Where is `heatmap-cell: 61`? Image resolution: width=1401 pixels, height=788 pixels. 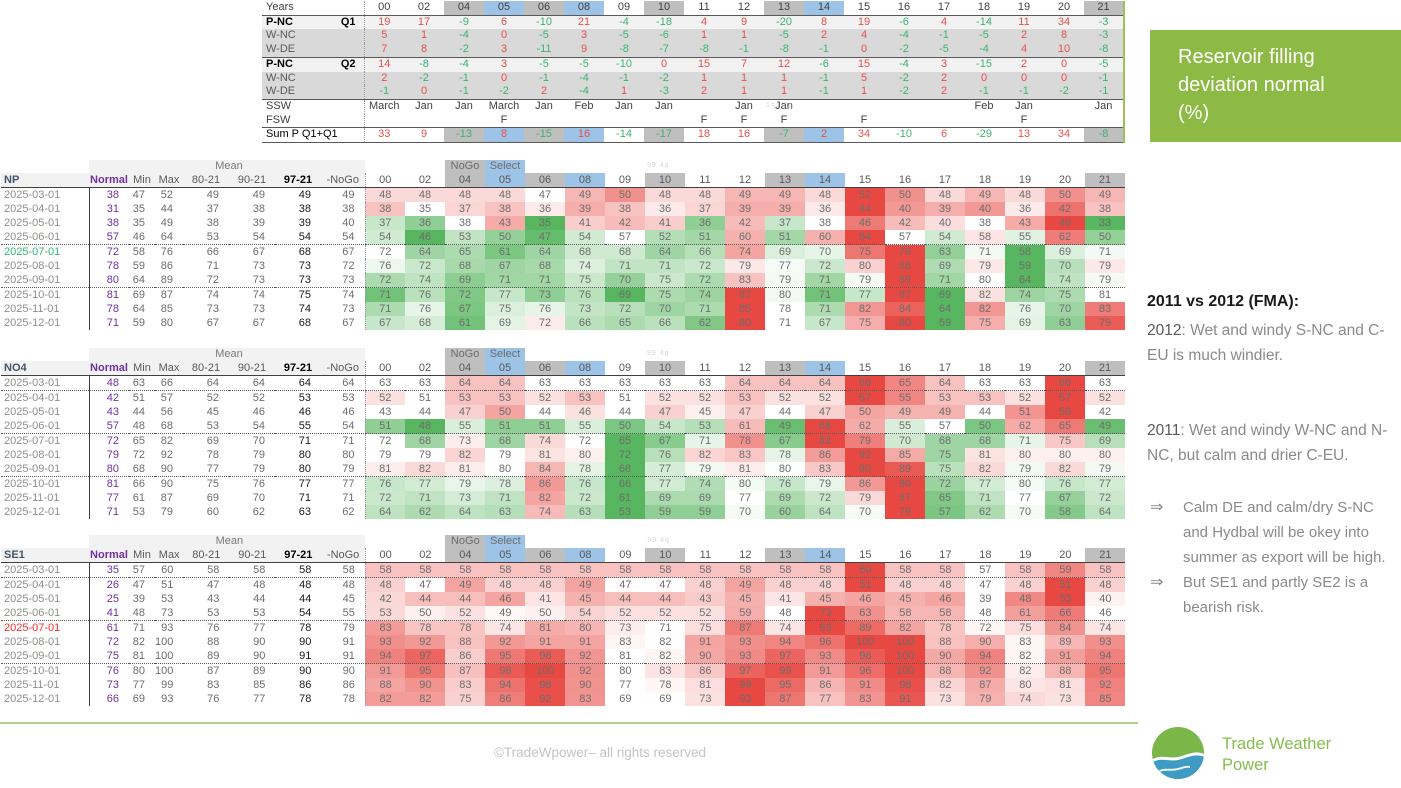 heatmap-cell: 61 is located at coordinates (465, 323).